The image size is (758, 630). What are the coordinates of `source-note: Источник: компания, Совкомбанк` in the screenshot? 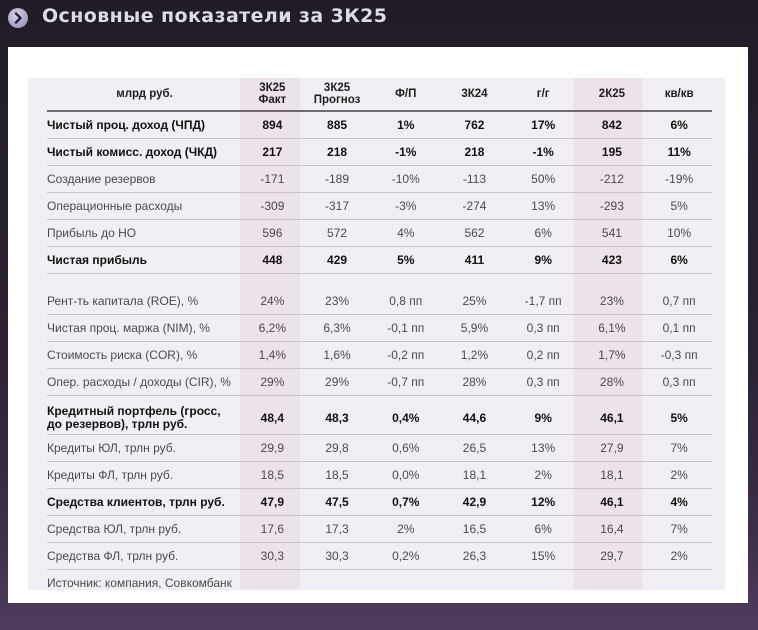 It's located at (139, 583).